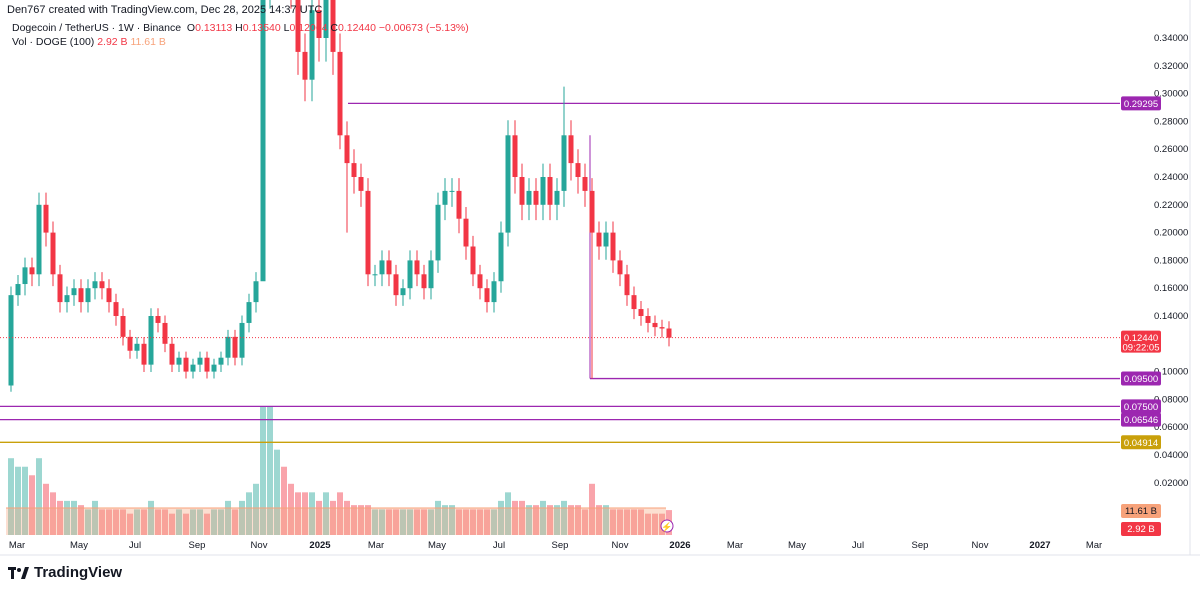  Describe the element at coordinates (1141, 511) in the screenshot. I see `volume-ma-tag-label: 11.61 B` at that location.